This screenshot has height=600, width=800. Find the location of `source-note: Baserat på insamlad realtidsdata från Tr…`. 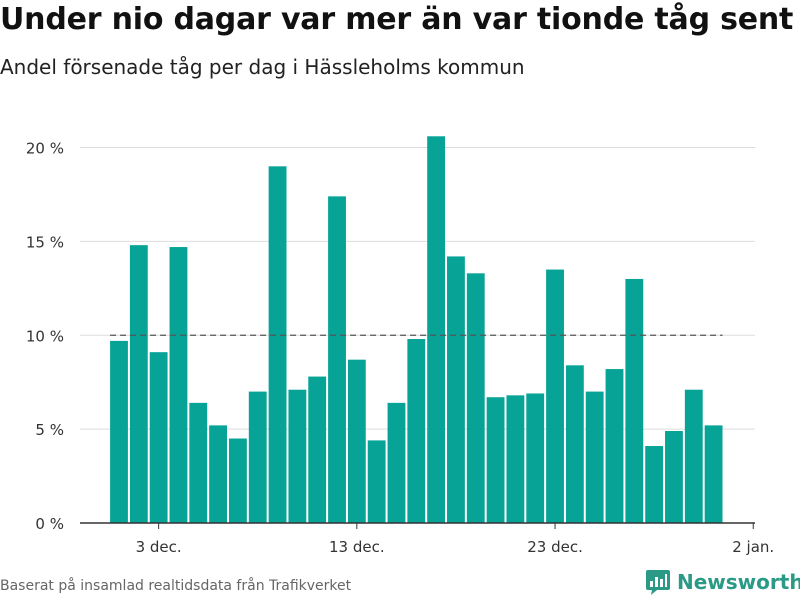

source-note: Baserat på insamlad realtidsdata från Tr… is located at coordinates (176, 586).